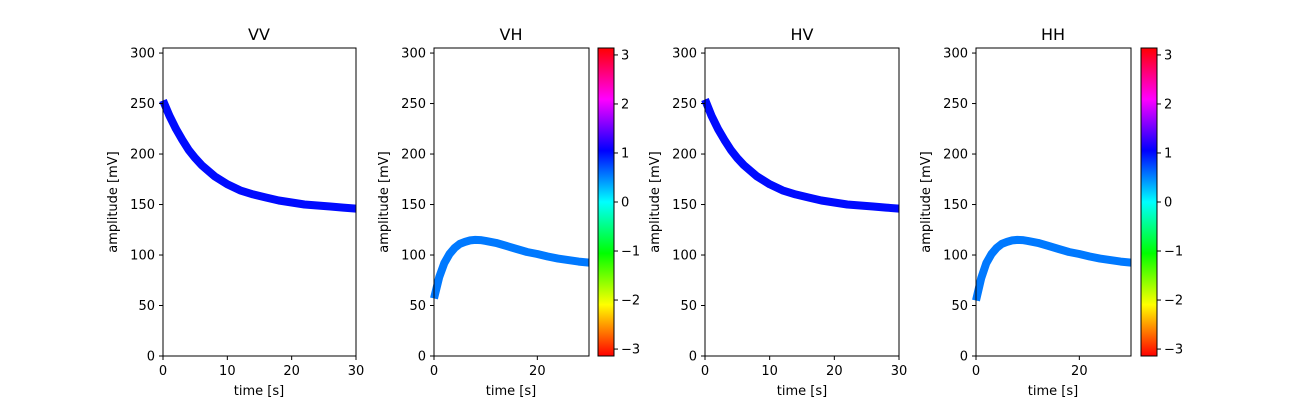 The height and width of the screenshot is (400, 1300). Describe the element at coordinates (259, 34) in the screenshot. I see `chart-title: VV` at that location.